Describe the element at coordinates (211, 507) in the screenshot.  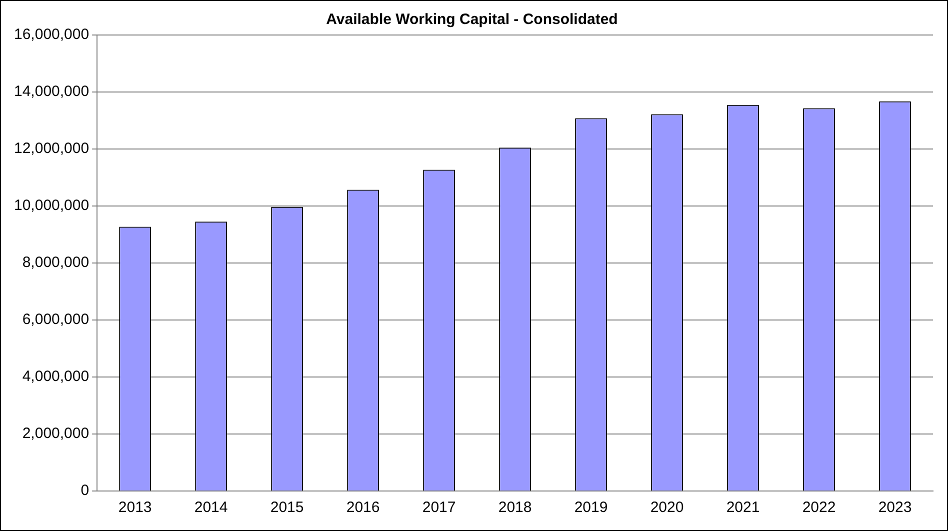
I see `x-tick-label: 2014` at that location.